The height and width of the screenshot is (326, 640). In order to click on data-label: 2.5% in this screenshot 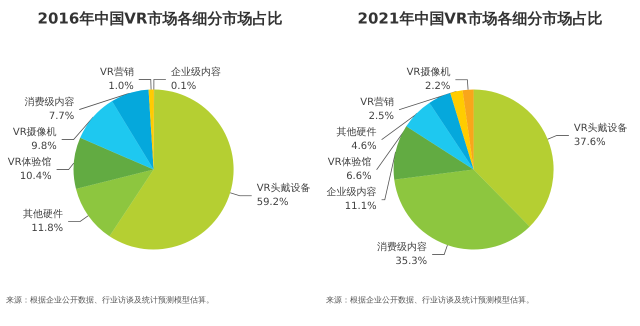, I will do `click(381, 116)`.